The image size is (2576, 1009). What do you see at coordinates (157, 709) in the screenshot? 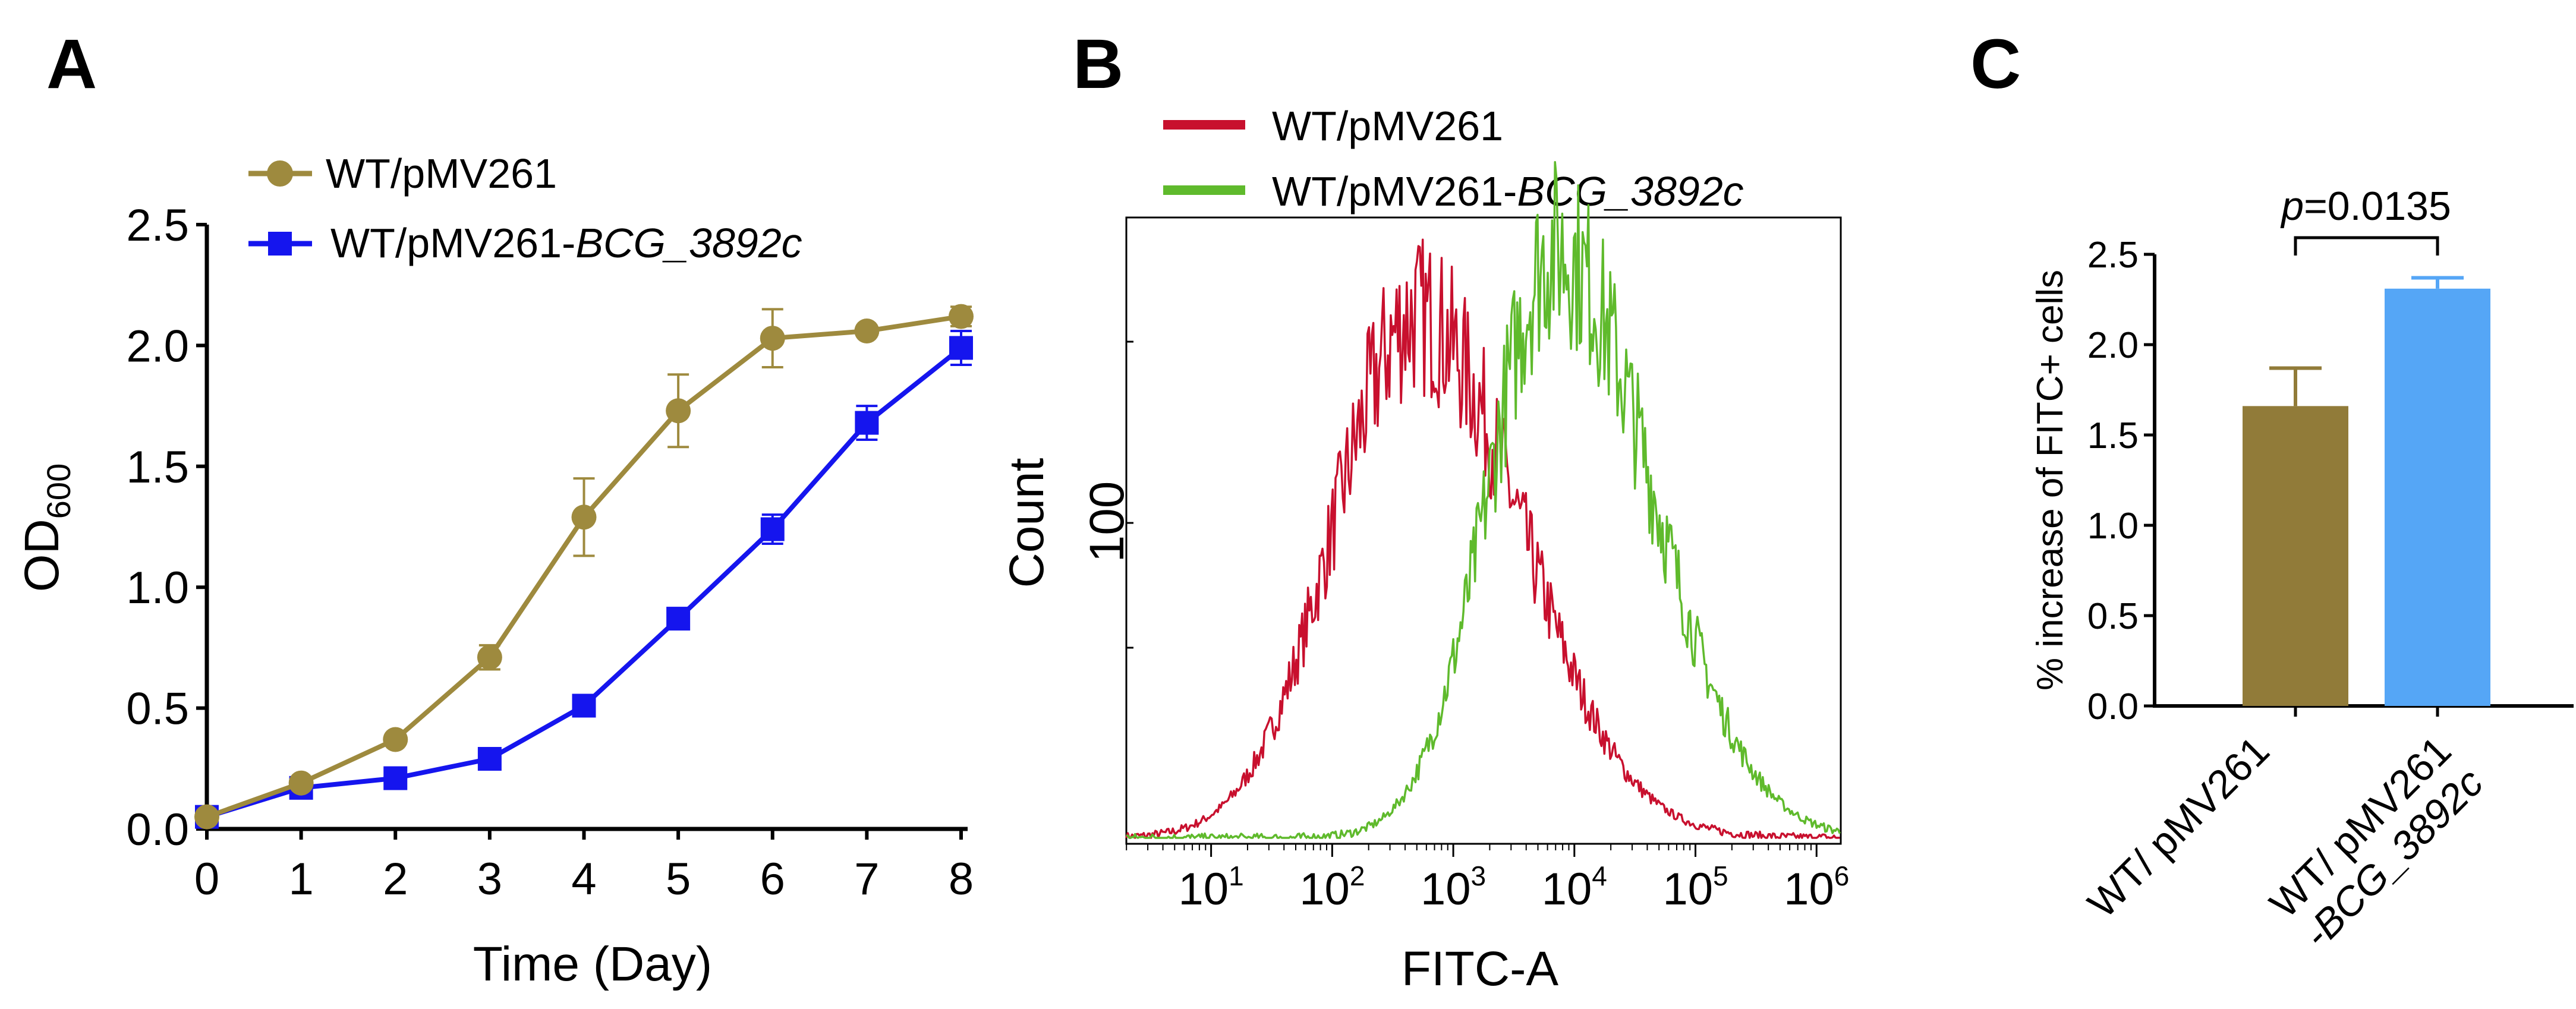
I see `axis-a-ytick-label: 0.5` at bounding box center [157, 709].